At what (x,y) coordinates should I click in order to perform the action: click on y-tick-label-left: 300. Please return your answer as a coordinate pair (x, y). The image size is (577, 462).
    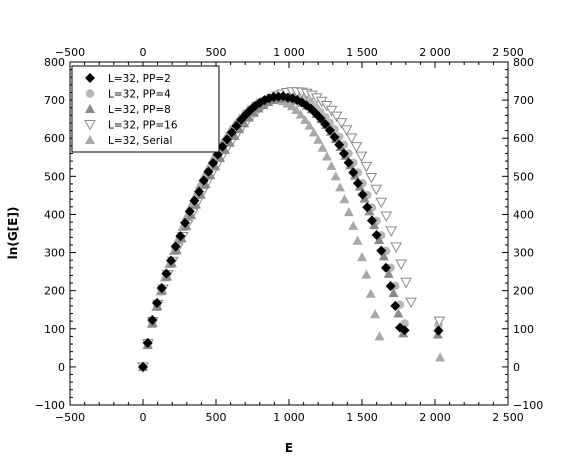
    Looking at the image, I should click on (54, 253).